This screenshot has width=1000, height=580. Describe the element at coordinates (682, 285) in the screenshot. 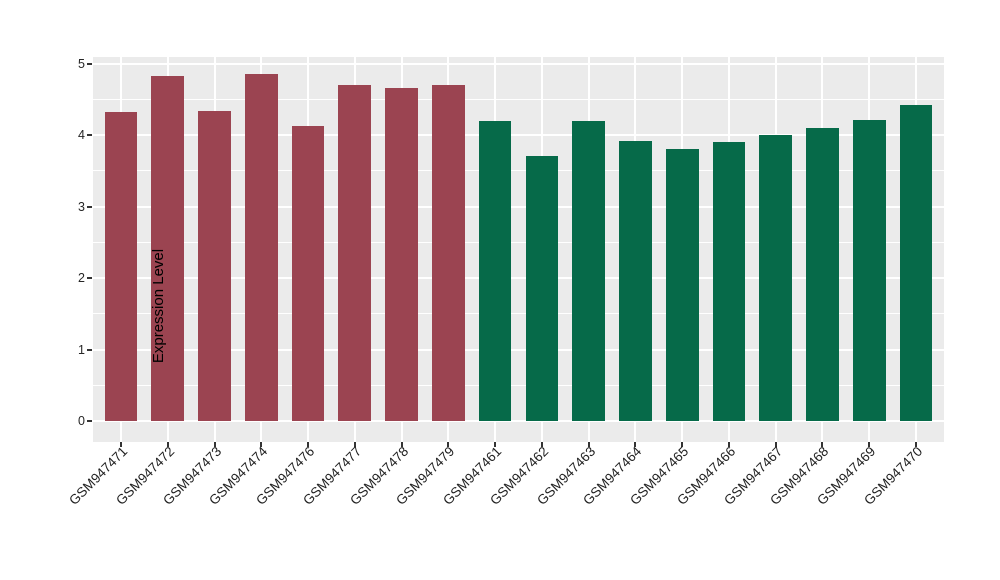

I see `bar-GSM947465` at that location.